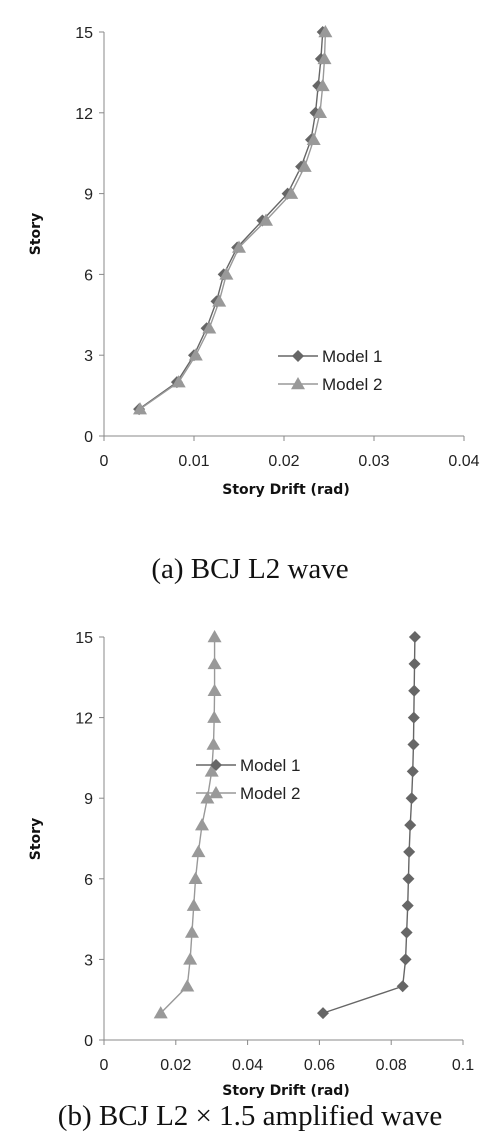  I want to click on series-diamond, so click(368, 825).